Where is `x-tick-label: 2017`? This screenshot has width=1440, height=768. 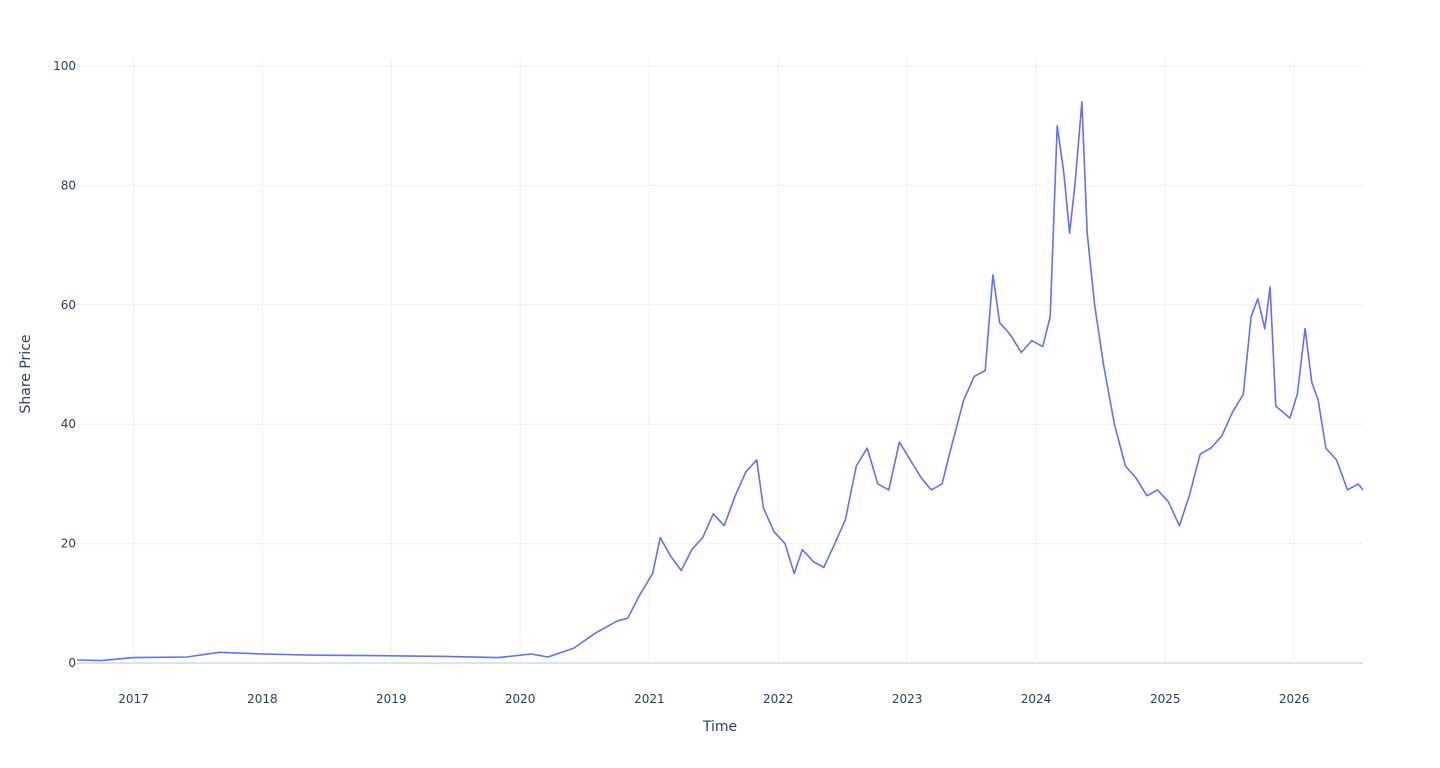
x-tick-label: 2017 is located at coordinates (133, 699).